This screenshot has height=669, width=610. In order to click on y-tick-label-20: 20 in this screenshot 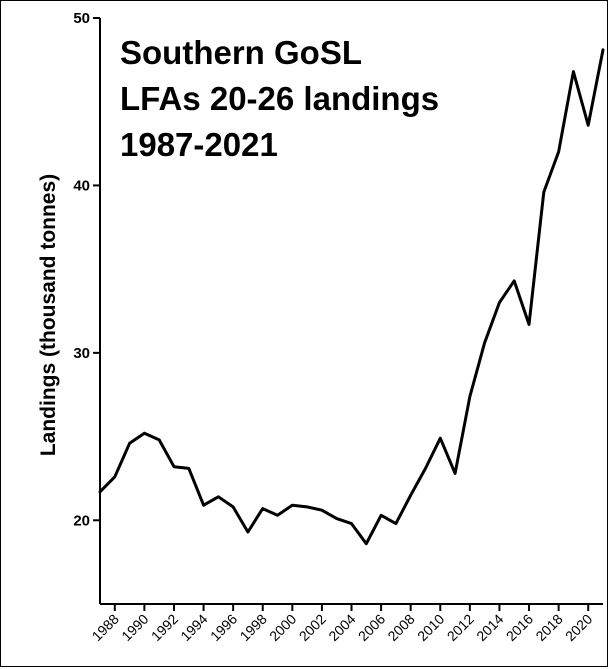, I will do `click(81, 520)`.